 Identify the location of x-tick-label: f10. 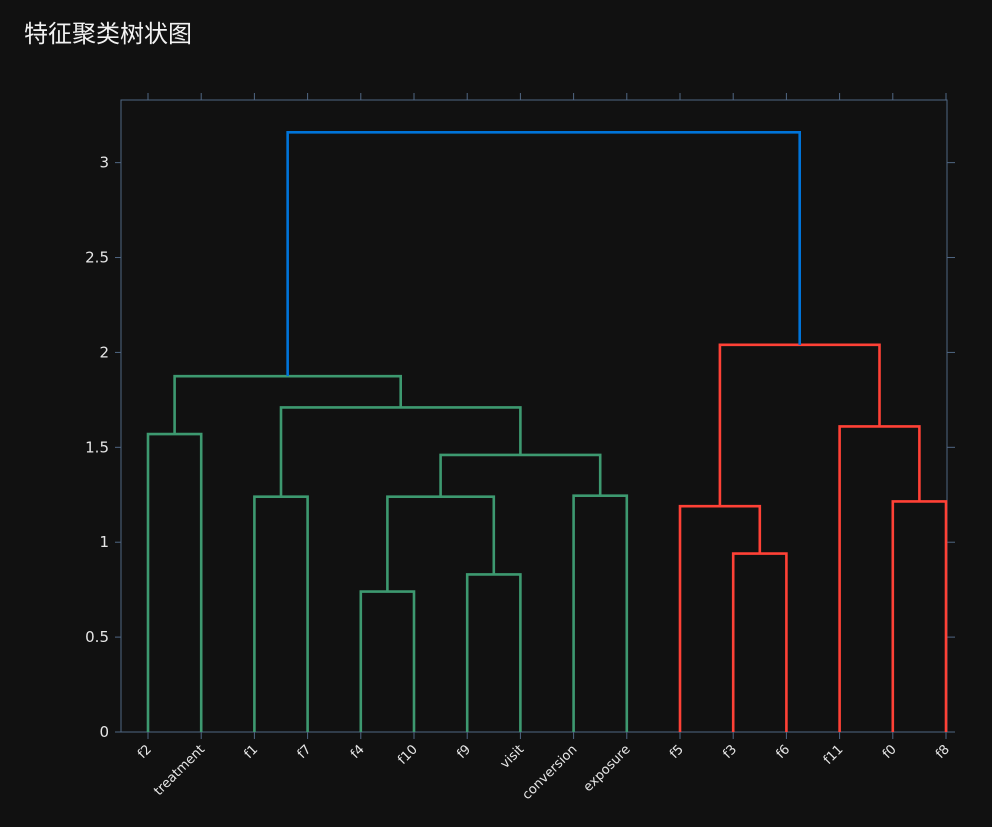
(408, 755).